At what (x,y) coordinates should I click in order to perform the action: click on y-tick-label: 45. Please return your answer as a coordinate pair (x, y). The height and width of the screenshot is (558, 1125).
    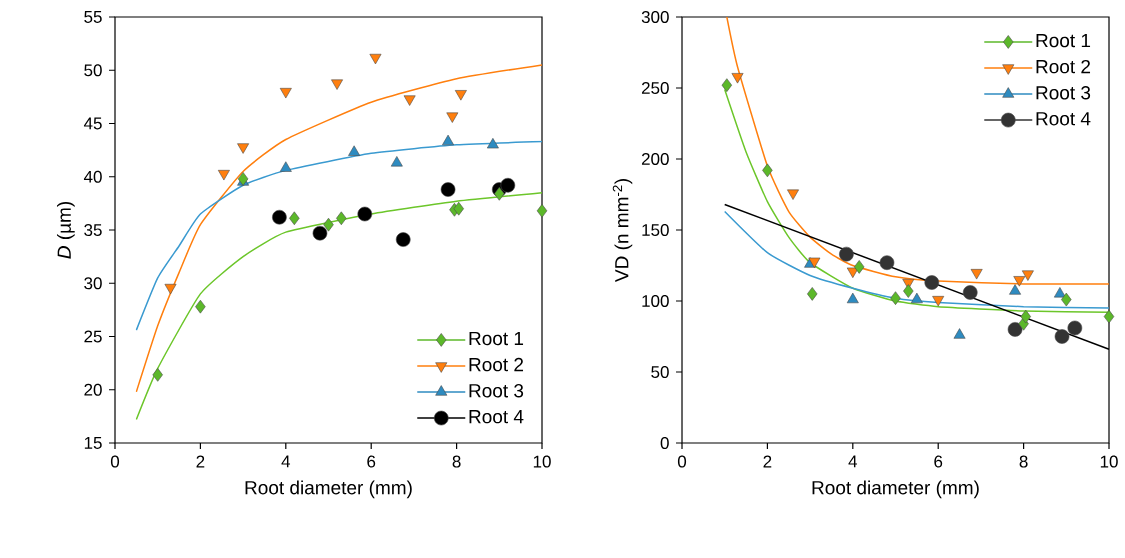
    Looking at the image, I should click on (92, 123).